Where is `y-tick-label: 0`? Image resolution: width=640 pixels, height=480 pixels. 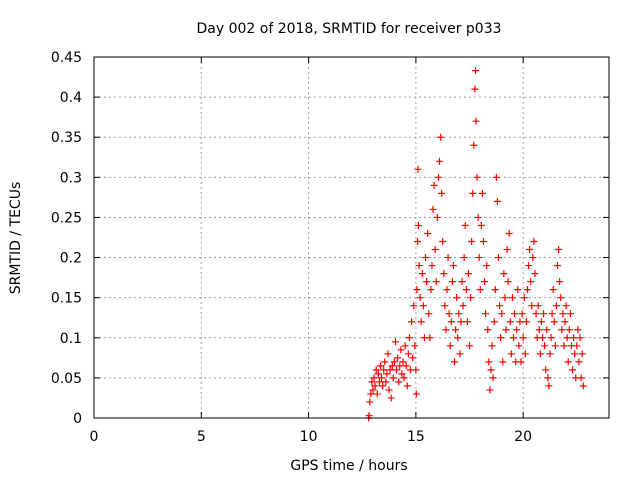
y-tick-label: 0 is located at coordinates (77, 419).